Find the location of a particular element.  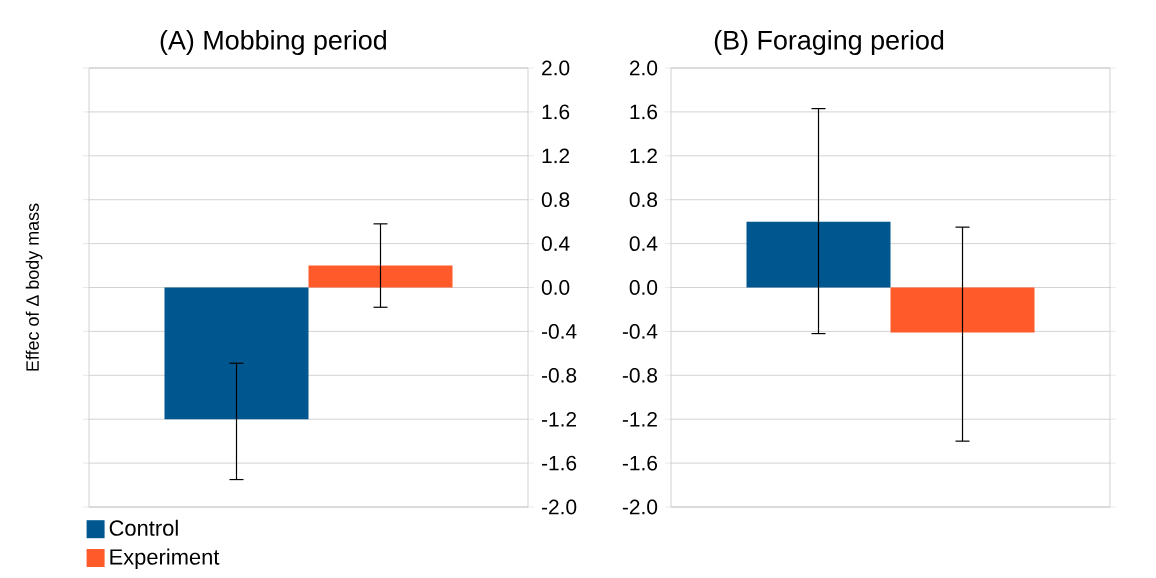

chart-title: (A) Mobbing period is located at coordinates (273, 42).